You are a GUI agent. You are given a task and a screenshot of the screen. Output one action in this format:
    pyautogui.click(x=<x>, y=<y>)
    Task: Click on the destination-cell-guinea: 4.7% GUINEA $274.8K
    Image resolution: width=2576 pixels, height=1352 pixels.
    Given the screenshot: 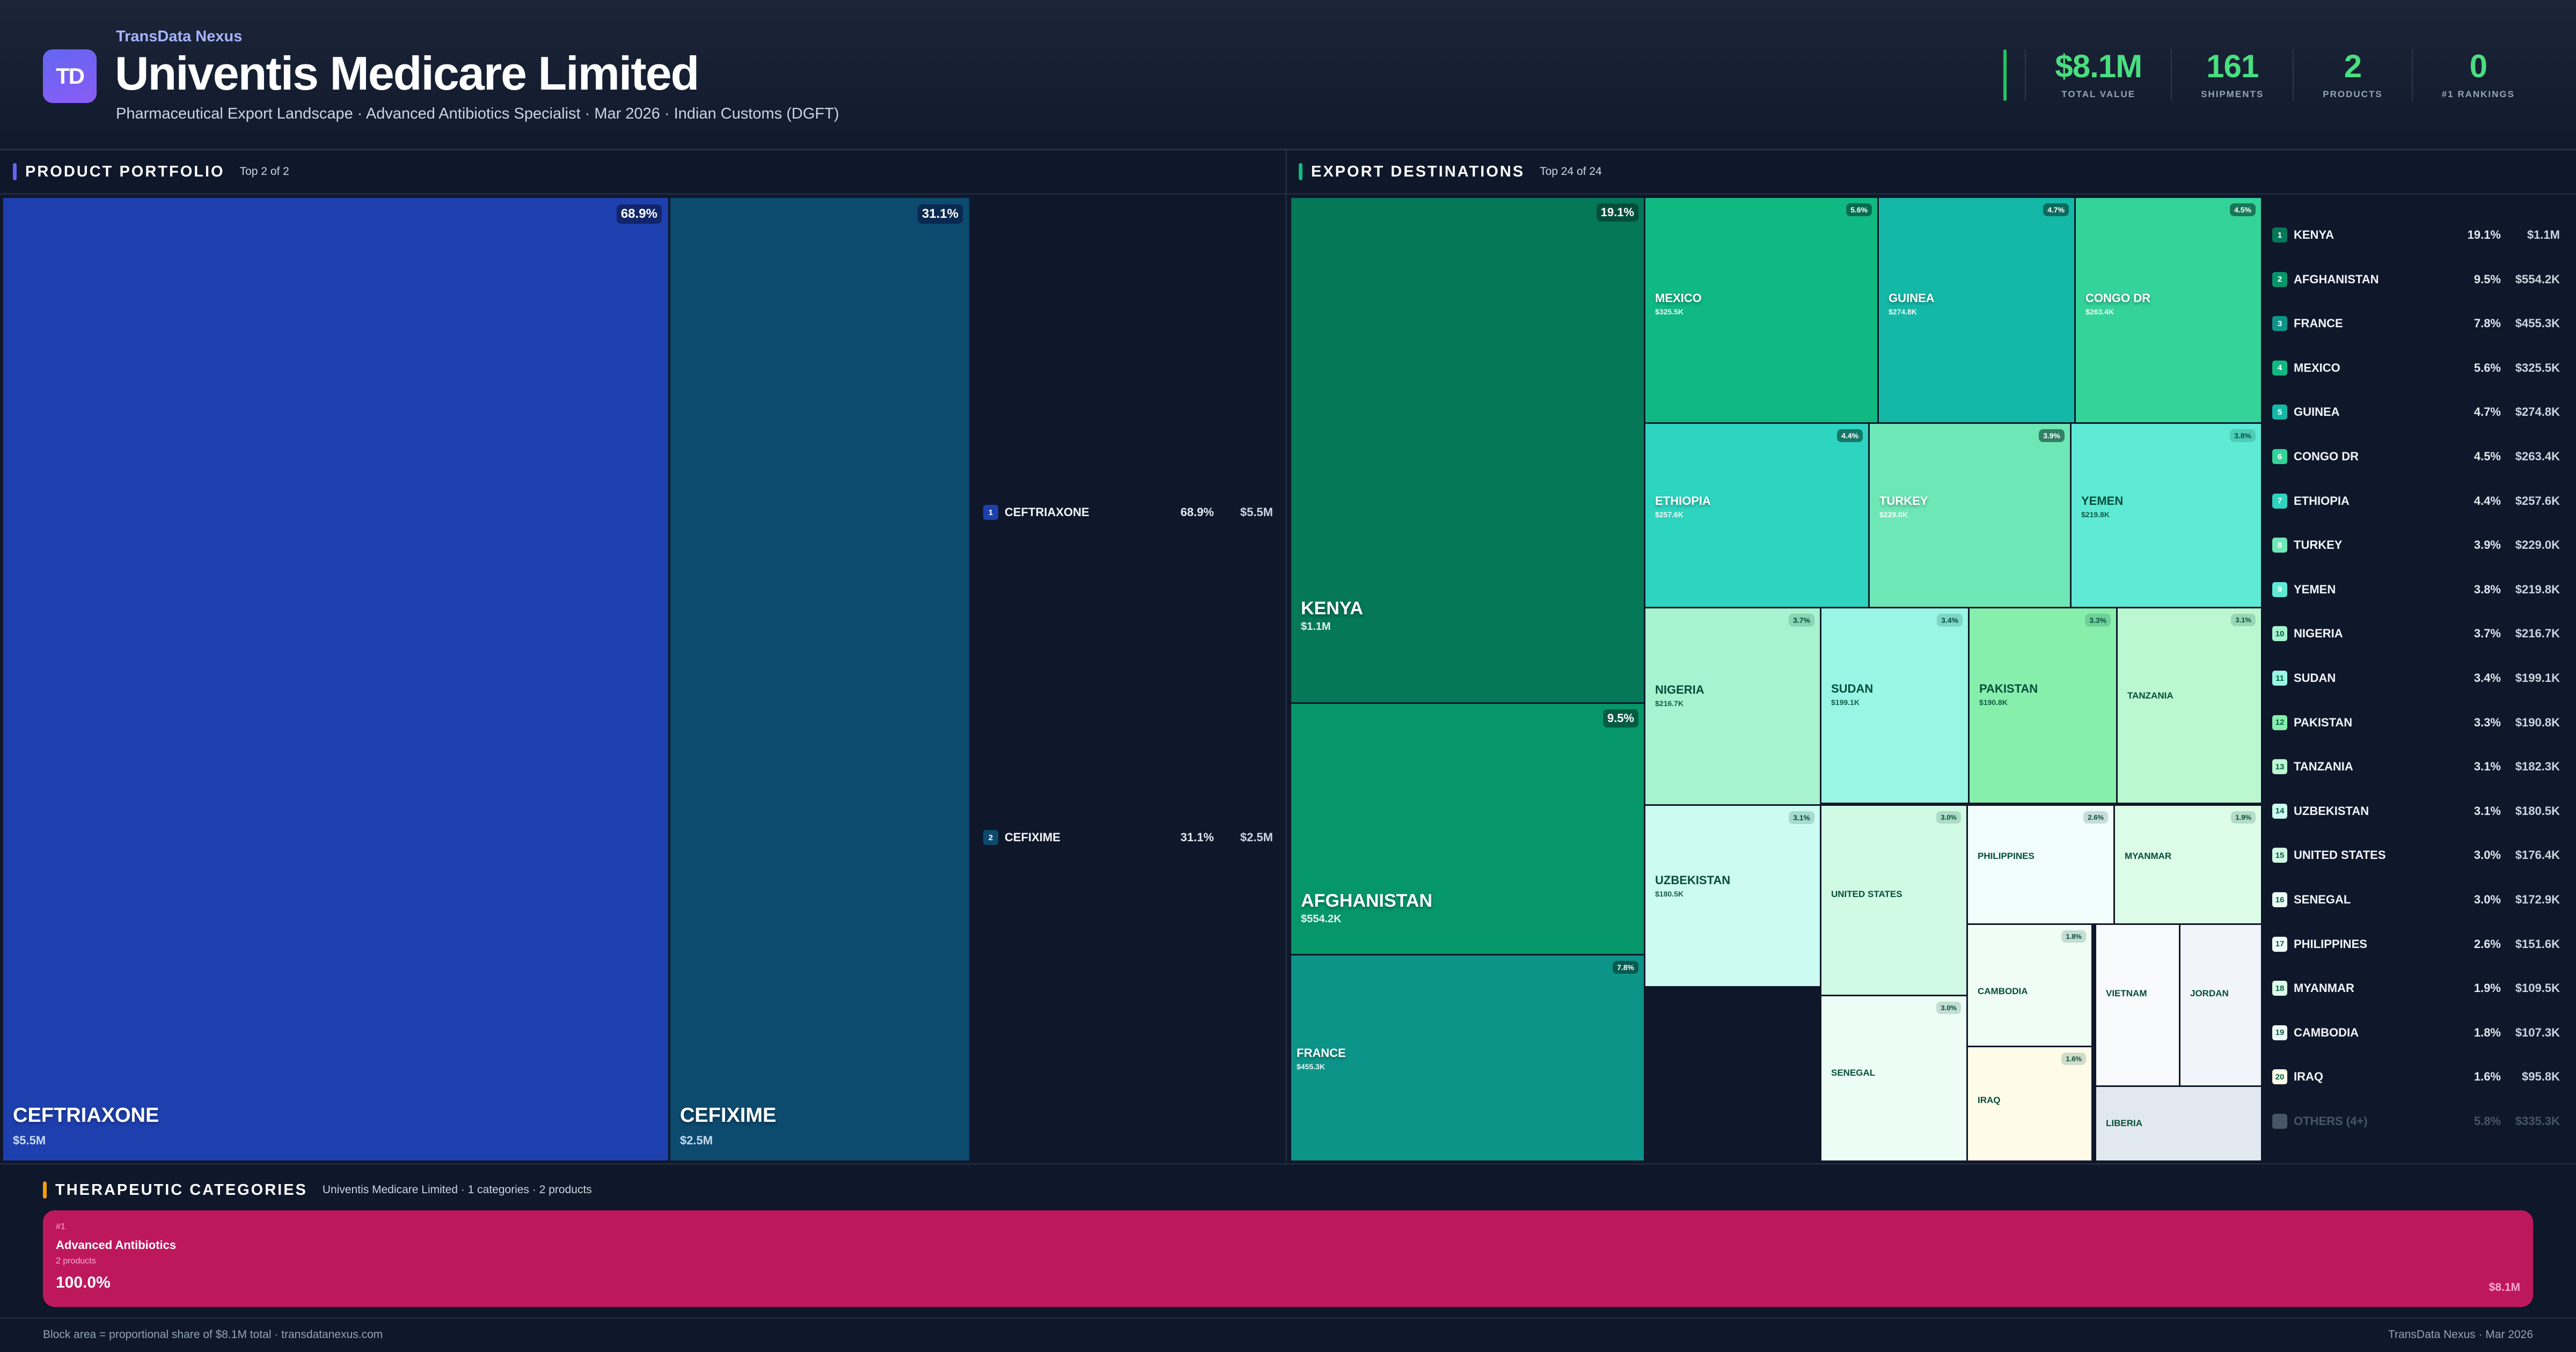 What is the action you would take?
    pyautogui.click(x=1976, y=310)
    